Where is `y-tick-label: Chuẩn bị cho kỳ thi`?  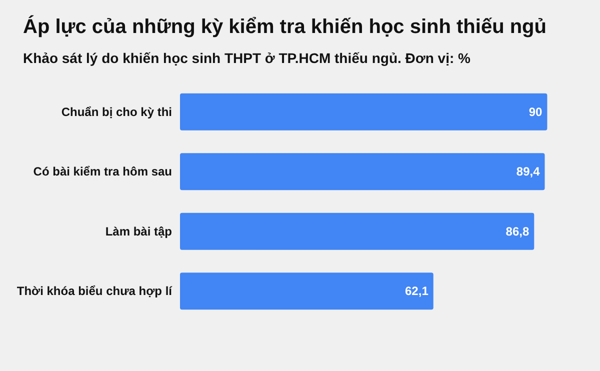 y-tick-label: Chuẩn bị cho kỳ thi is located at coordinates (116, 111).